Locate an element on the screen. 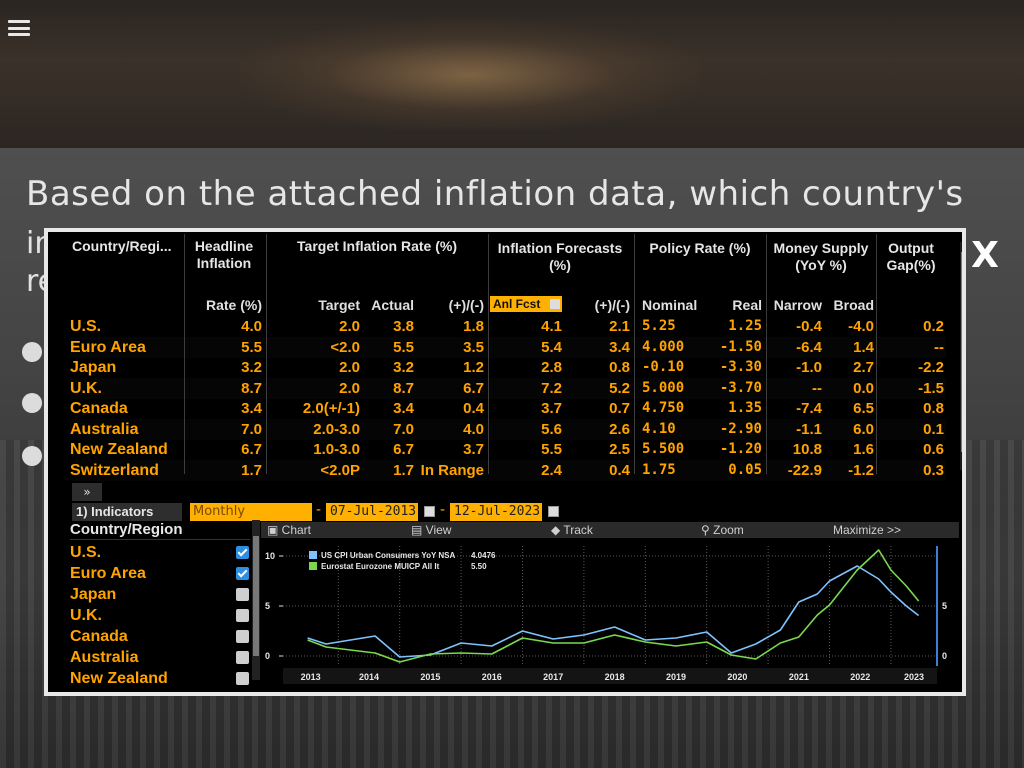 The width and height of the screenshot is (1024, 768). cell-gap: -1.5 is located at coordinates (931, 388).